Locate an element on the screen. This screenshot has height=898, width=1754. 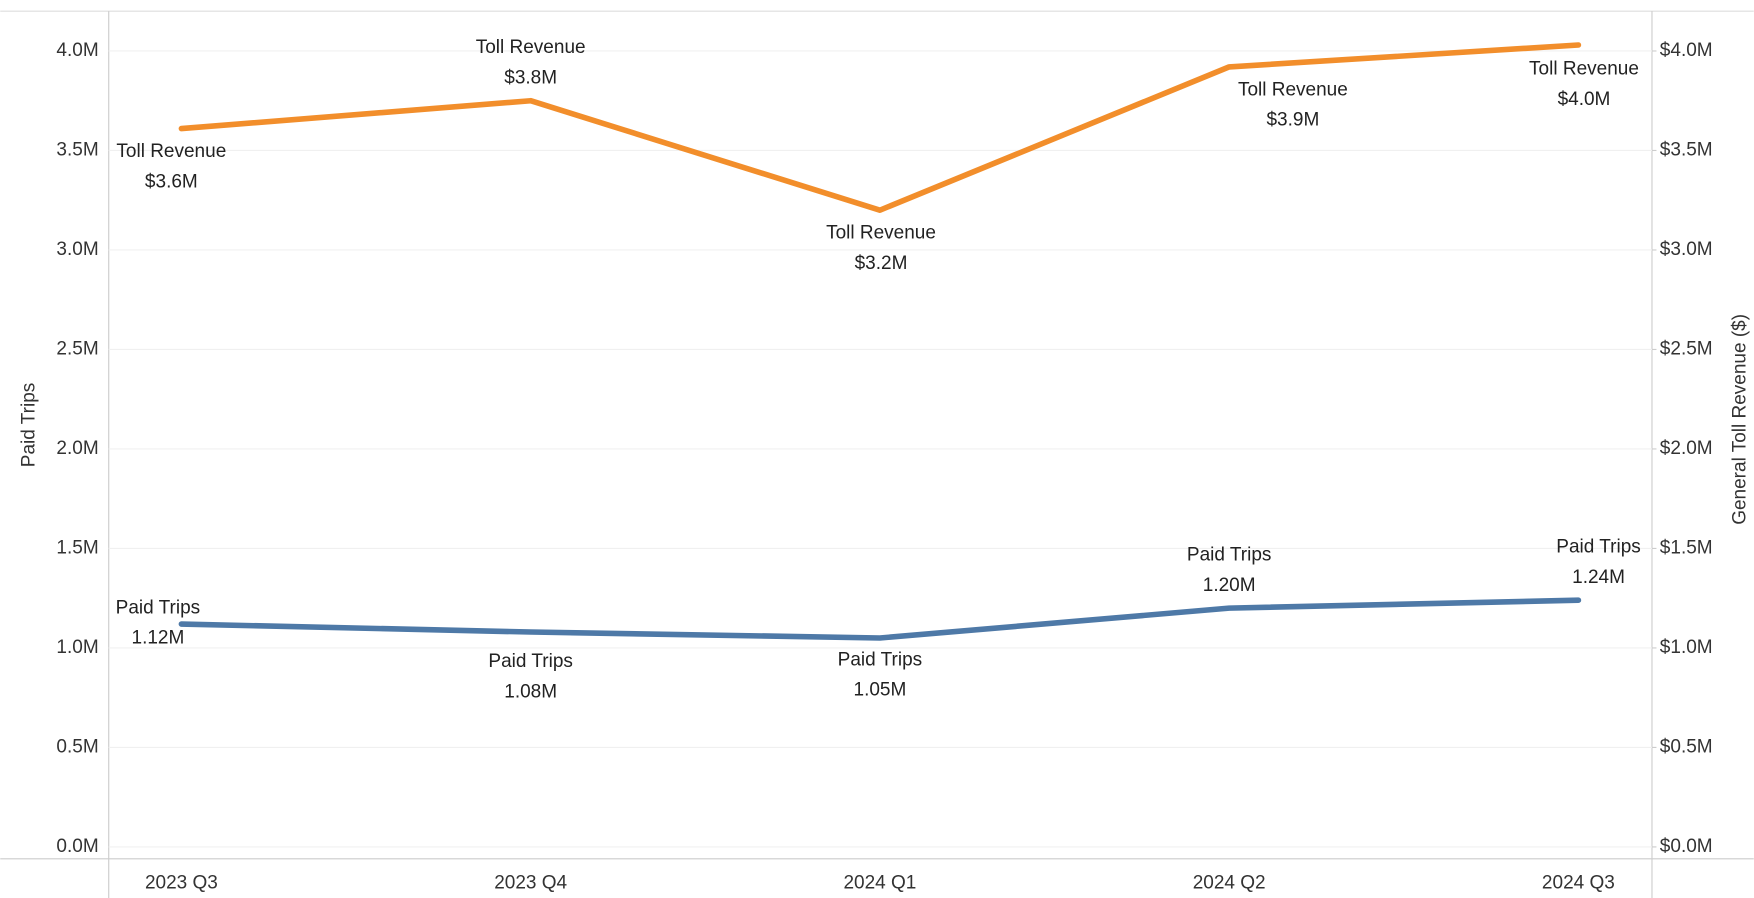
y-tick-label: 2.0M is located at coordinates (77, 448).